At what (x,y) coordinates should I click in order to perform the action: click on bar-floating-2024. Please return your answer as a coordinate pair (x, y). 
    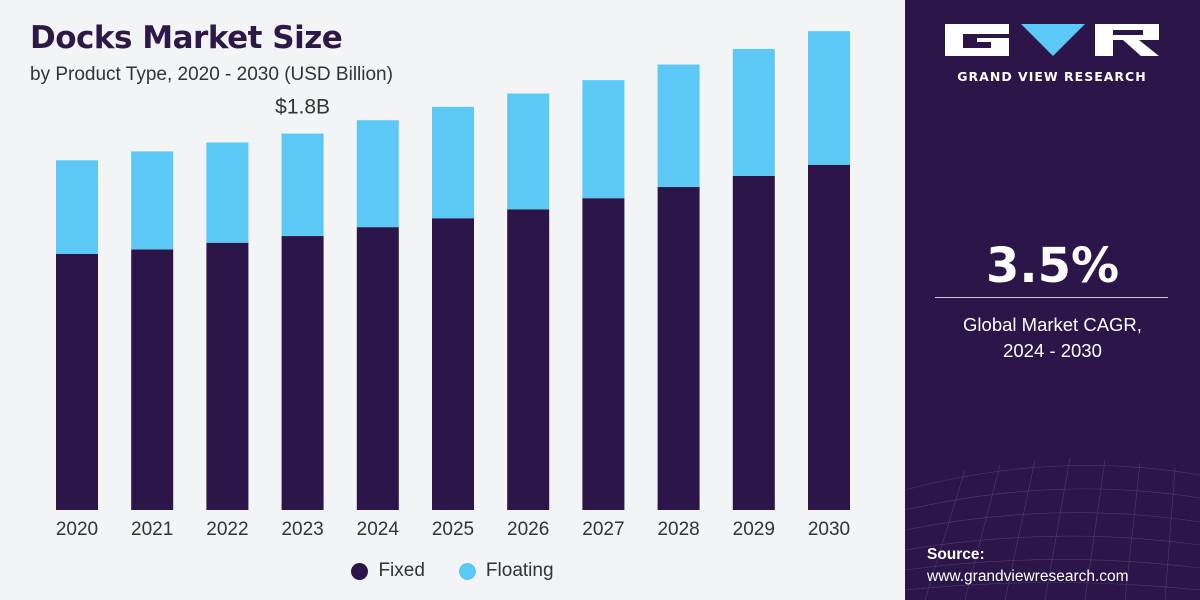
    Looking at the image, I should click on (377, 174).